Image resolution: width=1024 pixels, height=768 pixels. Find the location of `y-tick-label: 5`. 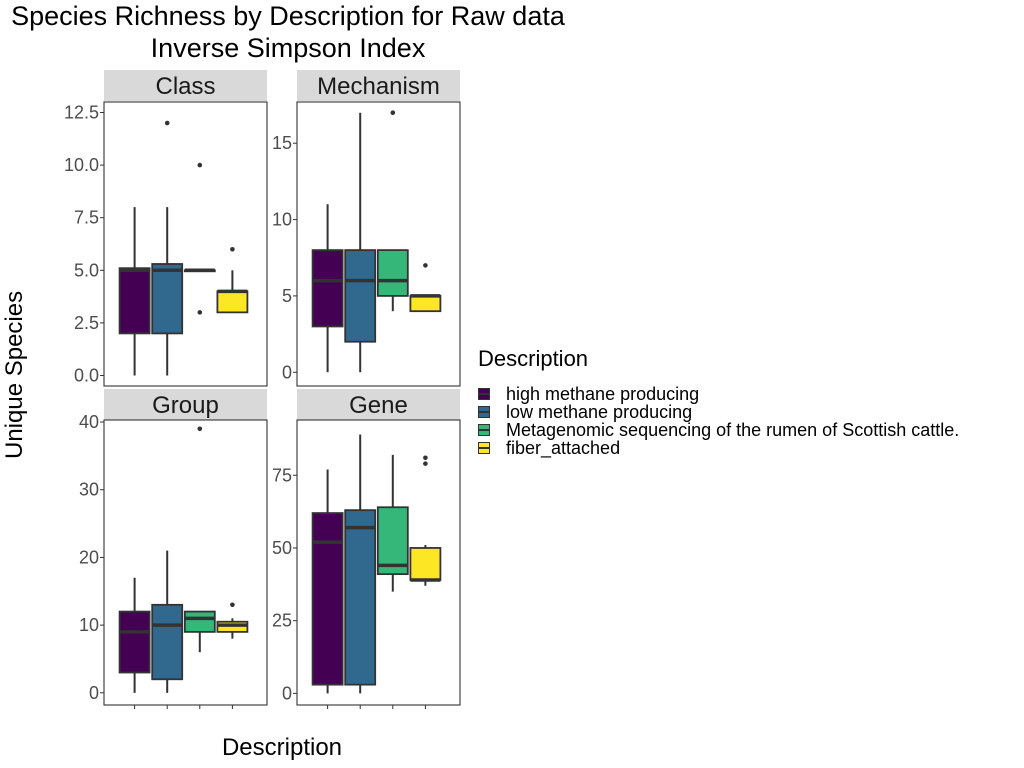

y-tick-label: 5 is located at coordinates (287, 296).